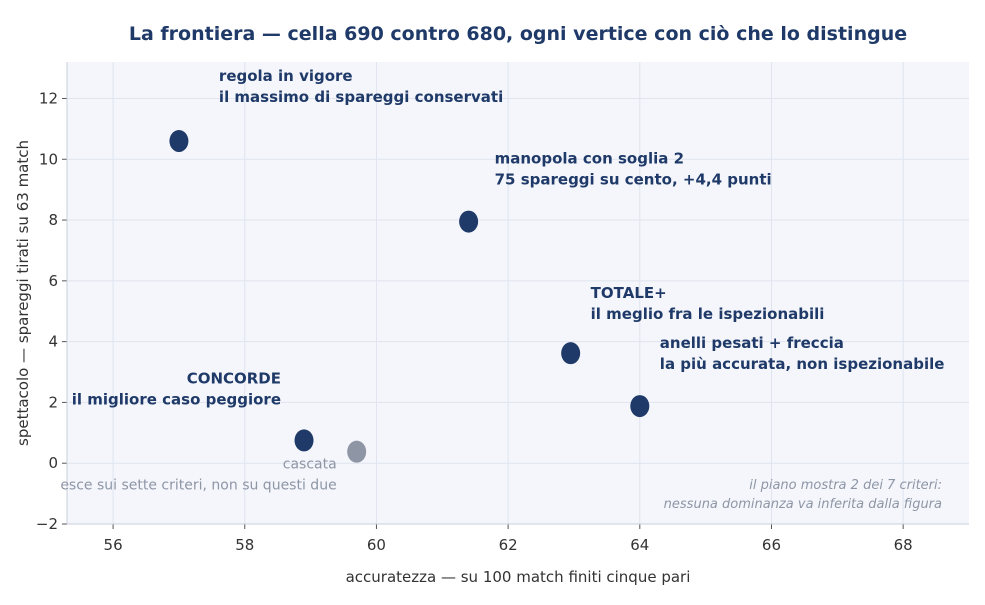 This screenshot has width=985, height=605. I want to click on point-label: il meglio fra le ispezionabili, so click(708, 314).